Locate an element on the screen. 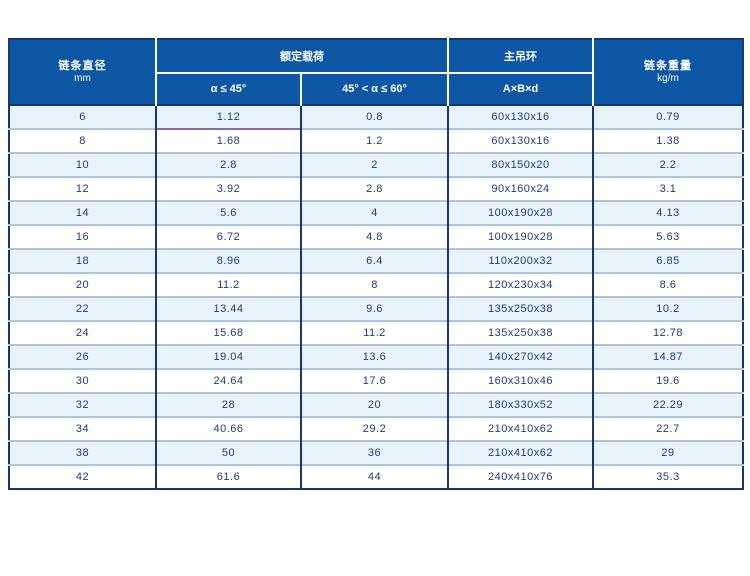 The width and height of the screenshot is (750, 576). table-row: 6 1.12 0.8 60x130x16 0.79 is located at coordinates (376, 117).